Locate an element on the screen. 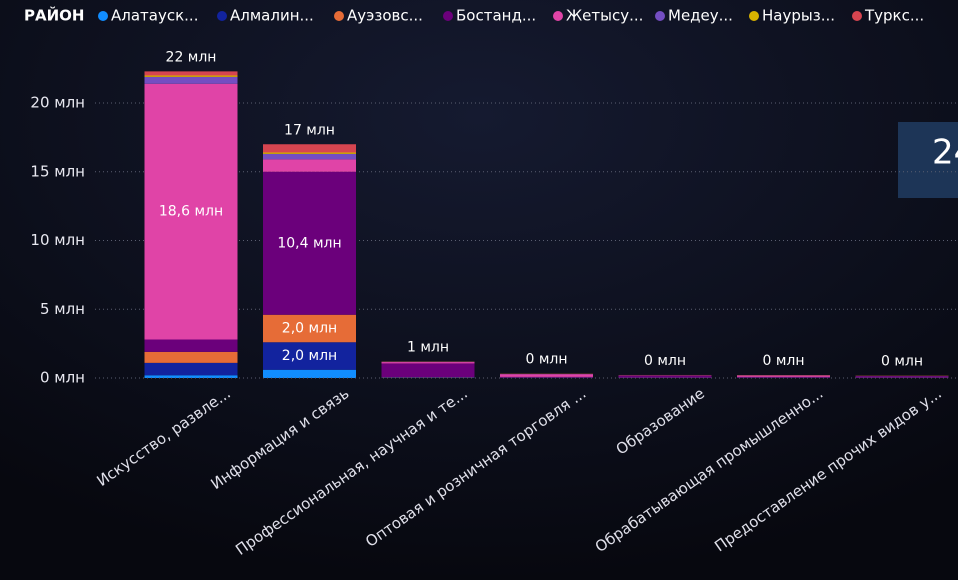 Image resolution: width=958 pixels, height=580 pixels. card-bg is located at coordinates (928, 160).